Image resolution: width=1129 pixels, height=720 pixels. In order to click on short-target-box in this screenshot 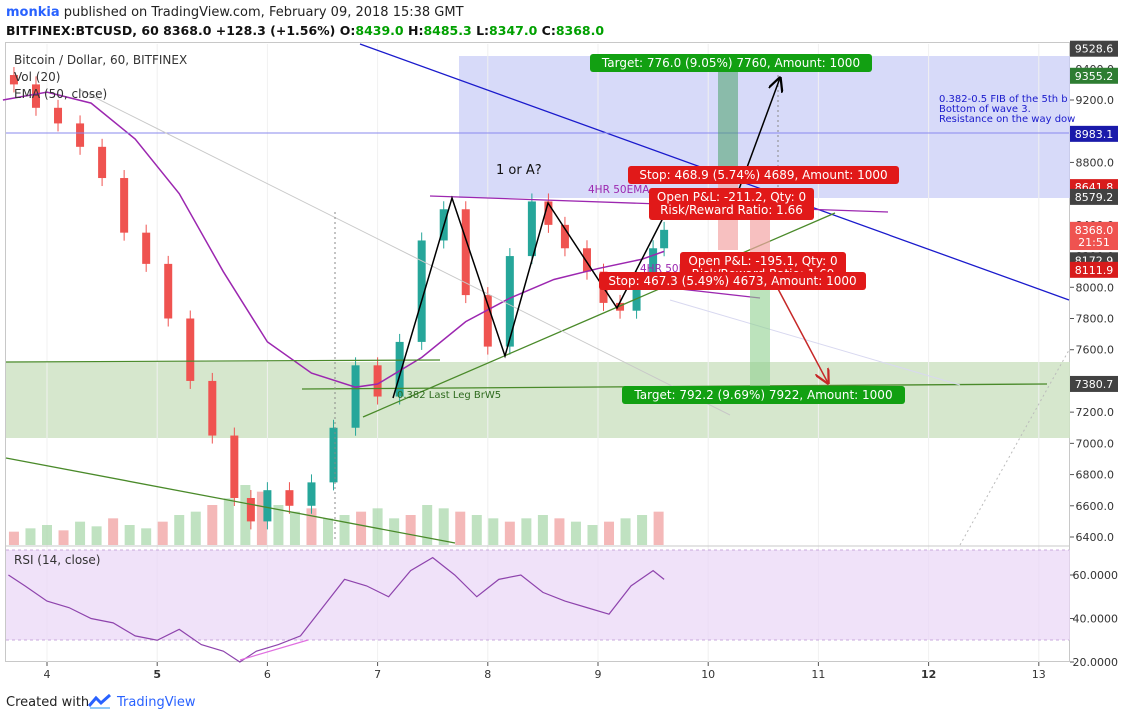, I will do `click(760, 324)`.